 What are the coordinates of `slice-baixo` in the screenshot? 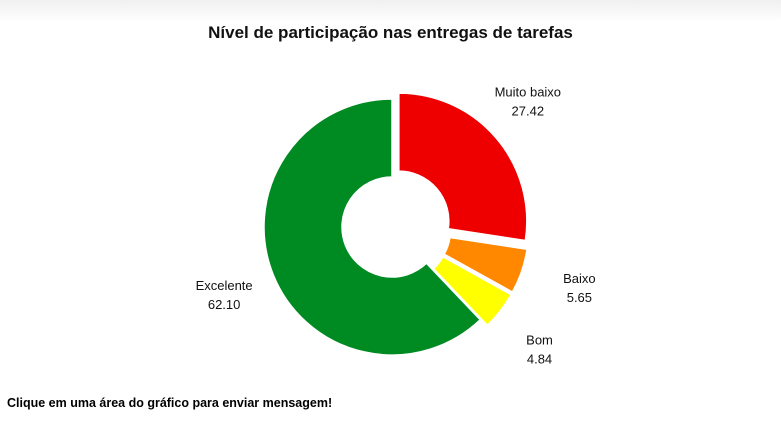 It's located at (485, 265).